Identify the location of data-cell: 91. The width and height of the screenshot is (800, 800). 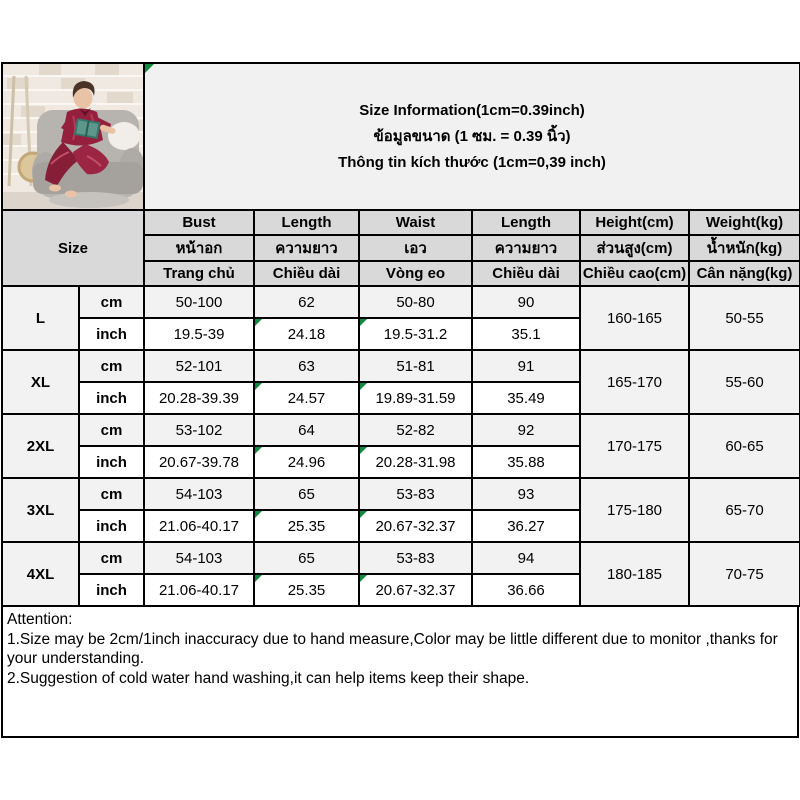
(526, 366).